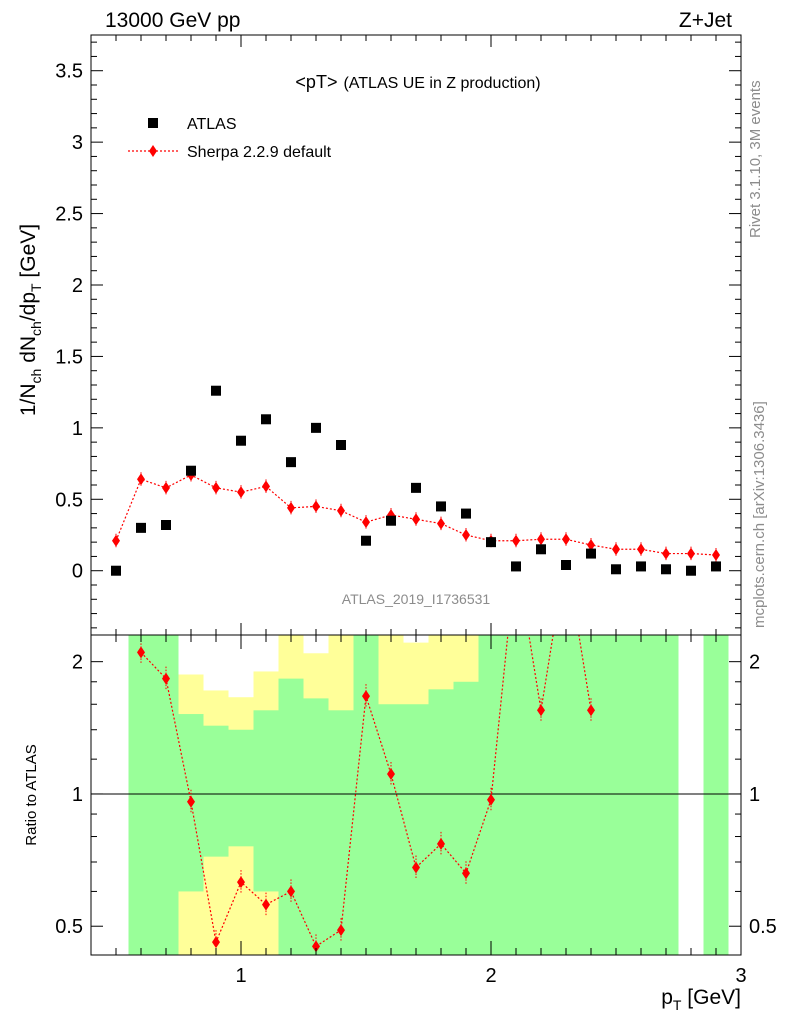  I want to click on legend-sherpa-label: Sherpa 2.2.9 default, so click(259, 152).